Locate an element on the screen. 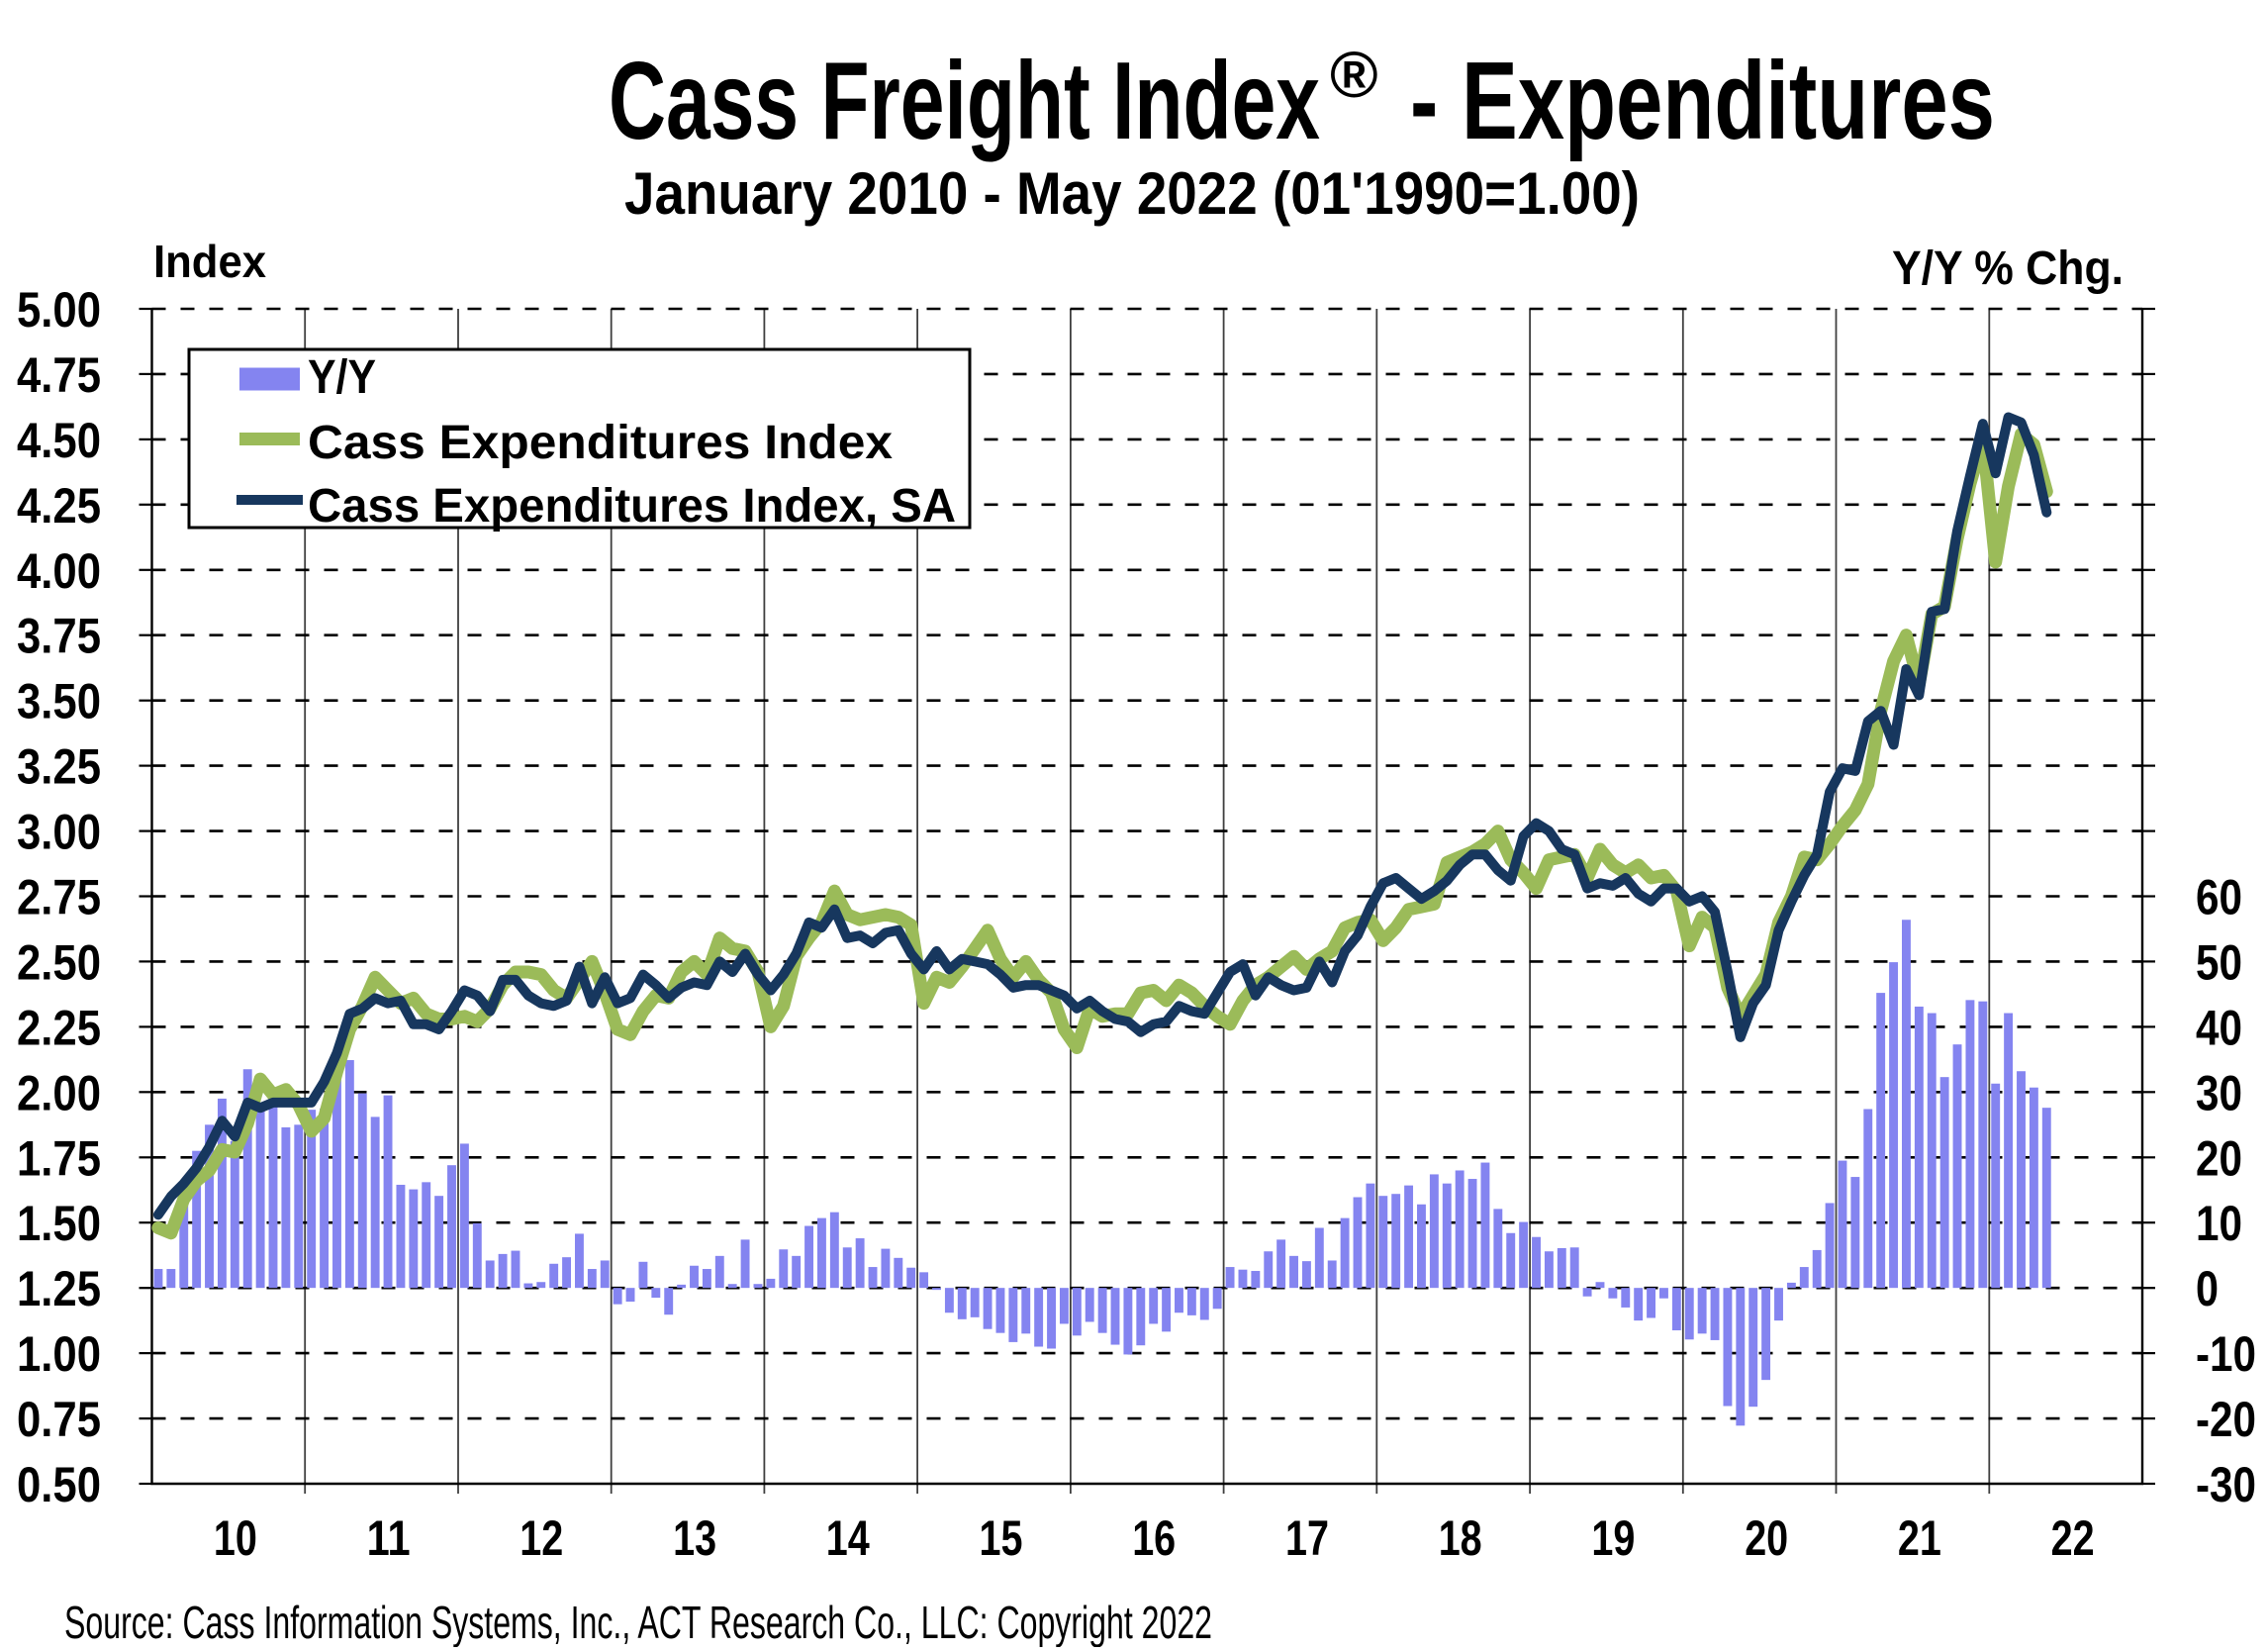 Image resolution: width=2268 pixels, height=1652 pixels. svg-text: 5.00 is located at coordinates (59, 310).